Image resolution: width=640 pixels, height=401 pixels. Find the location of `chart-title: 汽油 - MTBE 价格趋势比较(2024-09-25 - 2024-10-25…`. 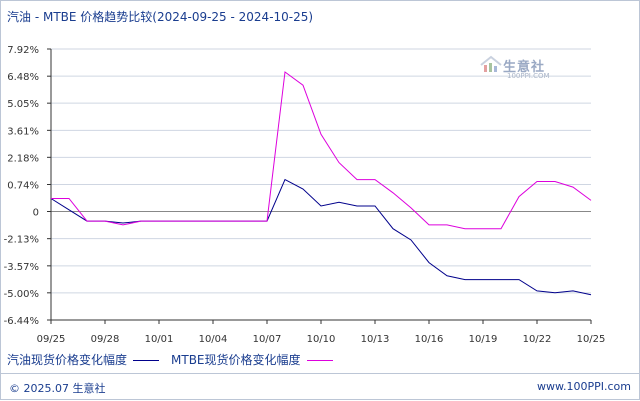

chart-title: 汽油 - MTBE 价格趋势比较(2024-09-25 - 2024-10-25… is located at coordinates (160, 17).